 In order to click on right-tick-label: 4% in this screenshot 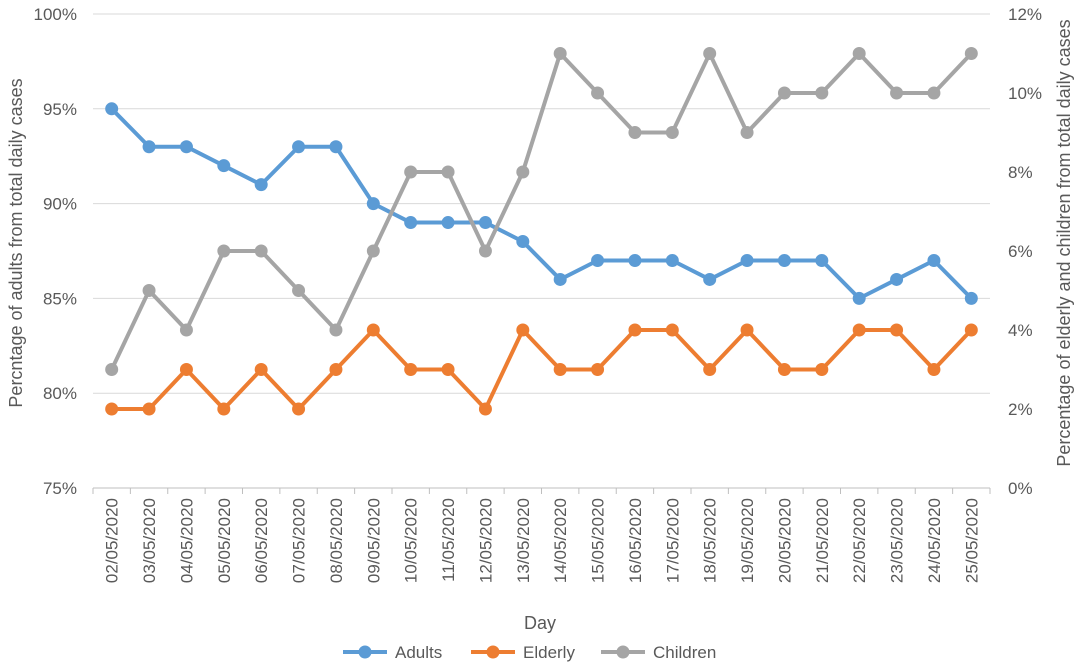, I will do `click(1020, 330)`.